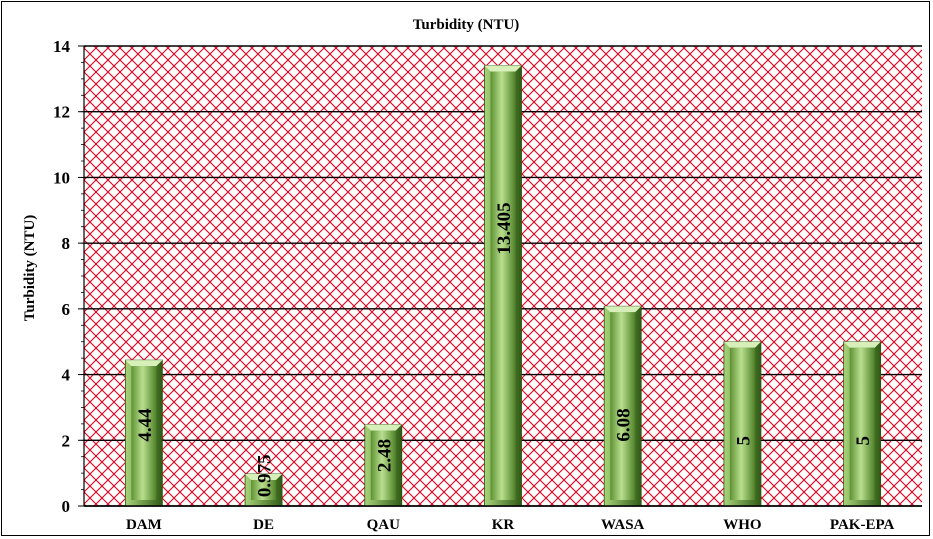 The height and width of the screenshot is (539, 933). Describe the element at coordinates (263, 525) in the screenshot. I see `x-tick-label: DE` at that location.